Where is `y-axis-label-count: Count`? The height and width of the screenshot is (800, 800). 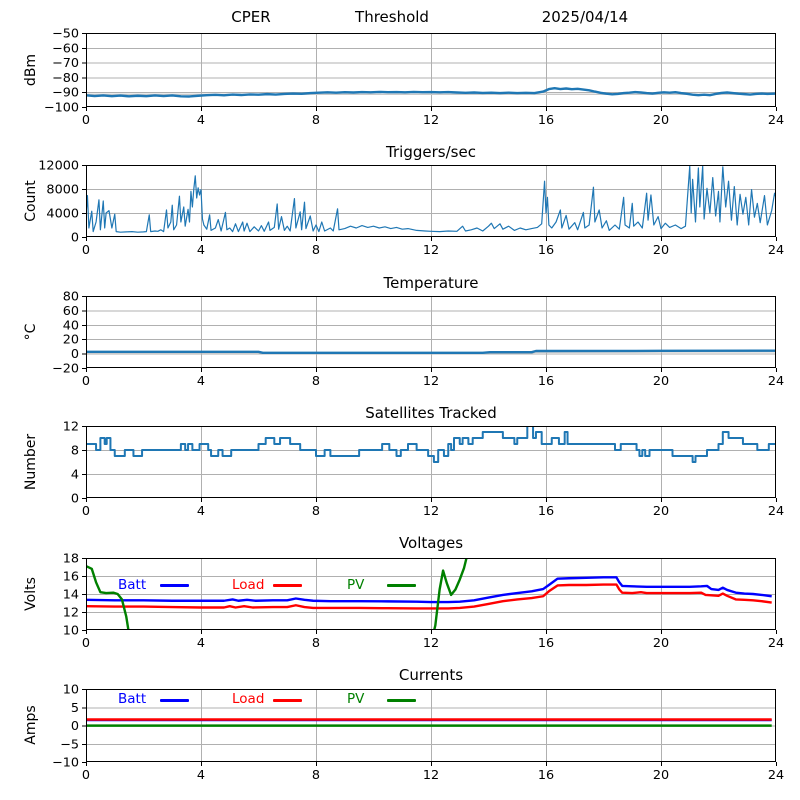
y-axis-label-count: Count is located at coordinates (31, 201).